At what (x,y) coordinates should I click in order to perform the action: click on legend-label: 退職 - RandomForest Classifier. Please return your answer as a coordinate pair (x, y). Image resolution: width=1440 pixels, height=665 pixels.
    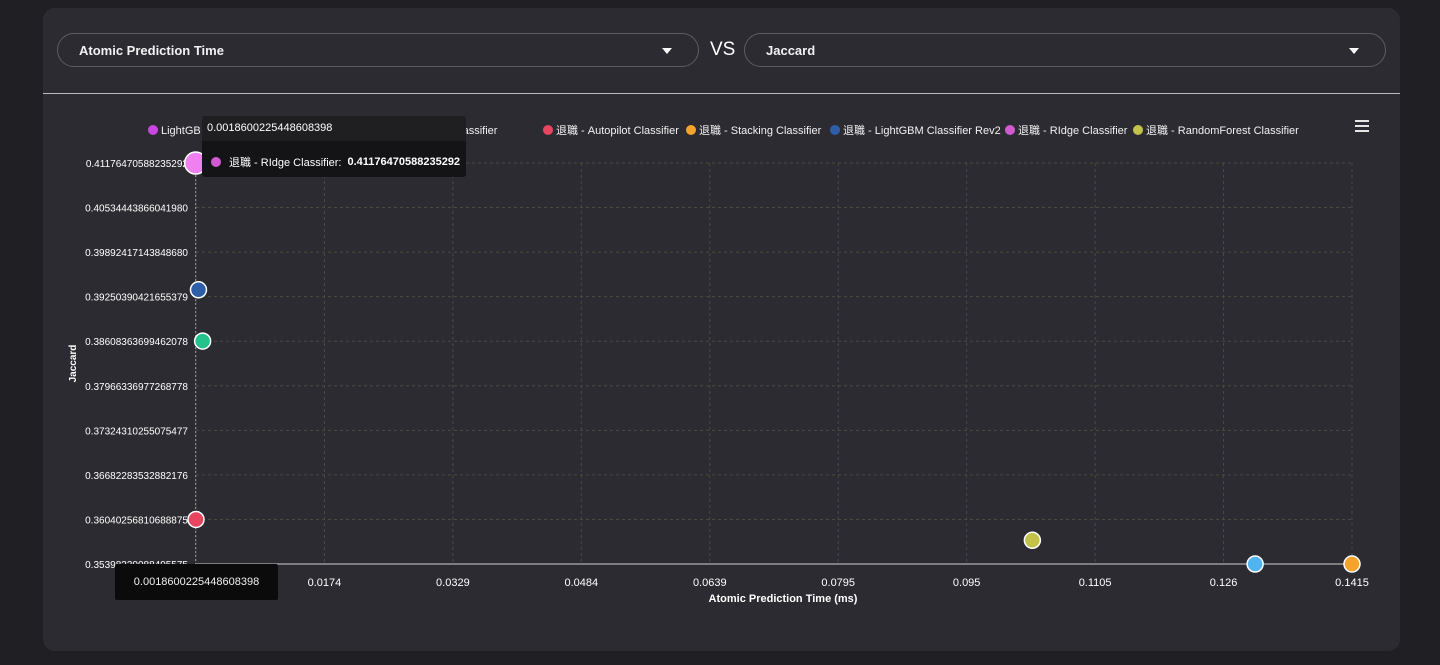
    Looking at the image, I should click on (1222, 130).